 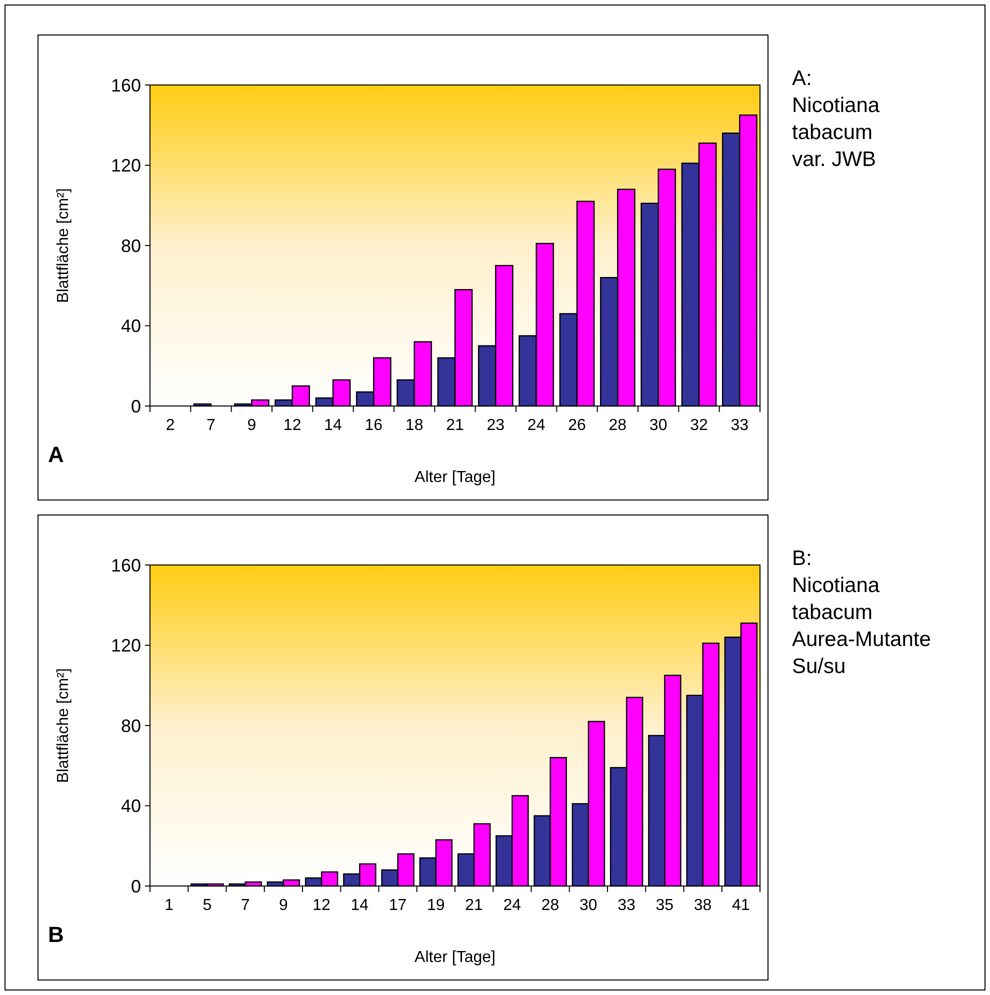 What do you see at coordinates (836, 119) in the screenshot?
I see `text: A: Nicotiana tabacum var. JWB` at bounding box center [836, 119].